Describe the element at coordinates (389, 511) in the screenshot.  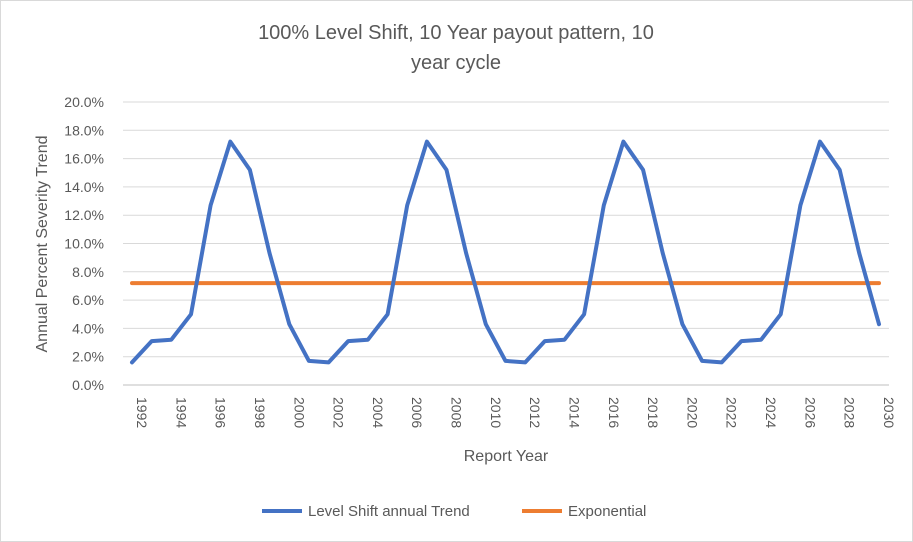
I see `legend-label: Level Shift annual Trend` at that location.